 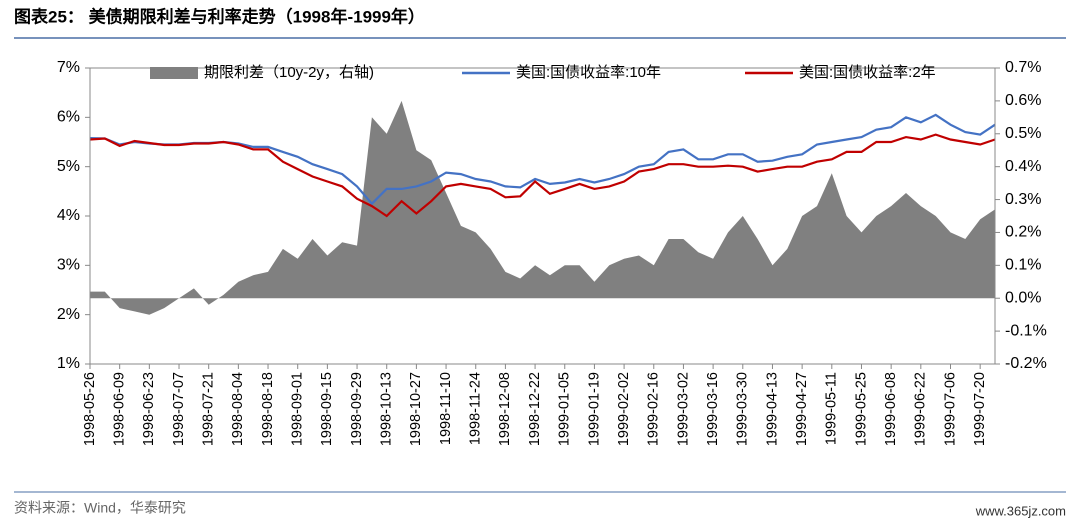 What do you see at coordinates (594, 409) in the screenshot?
I see `x-tick-label: 1999-01-19` at bounding box center [594, 409].